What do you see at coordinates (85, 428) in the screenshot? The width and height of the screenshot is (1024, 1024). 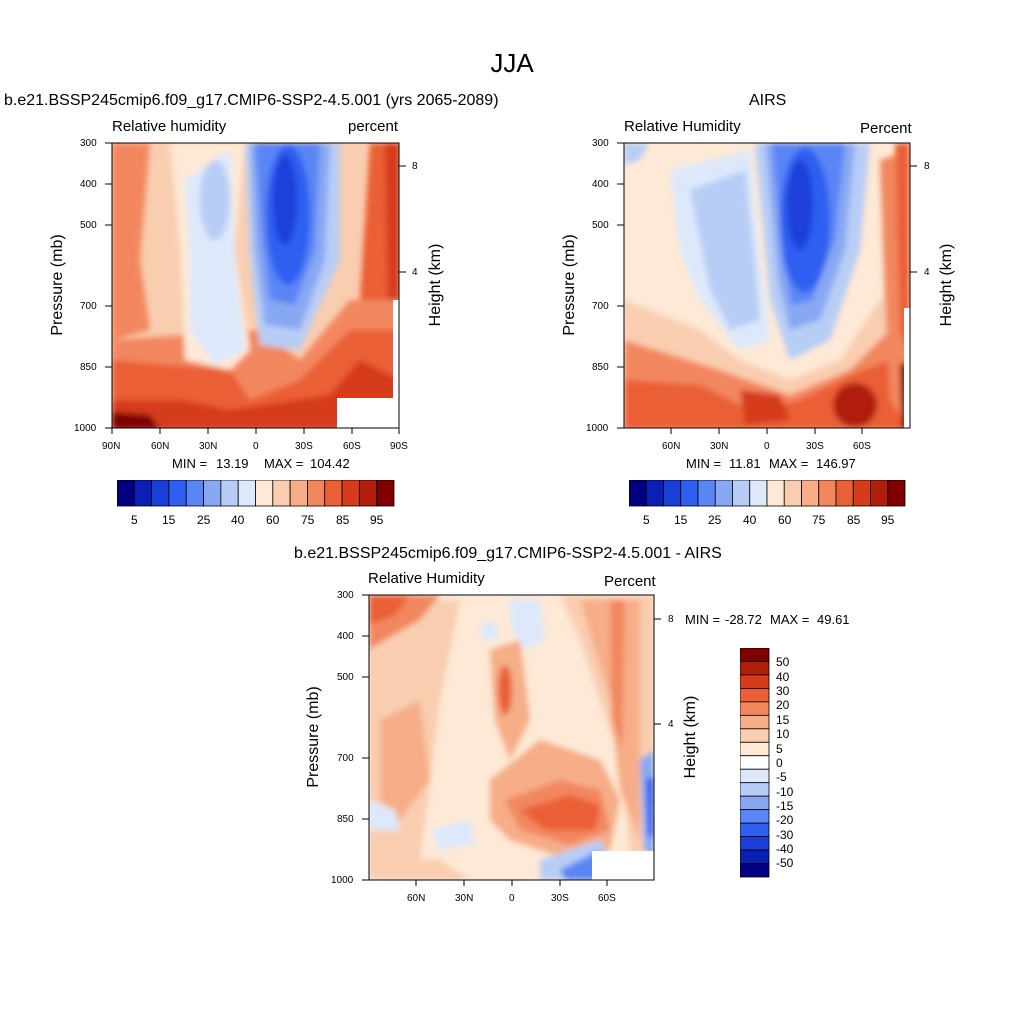 I see `panel1-ytick-label: 1000` at bounding box center [85, 428].